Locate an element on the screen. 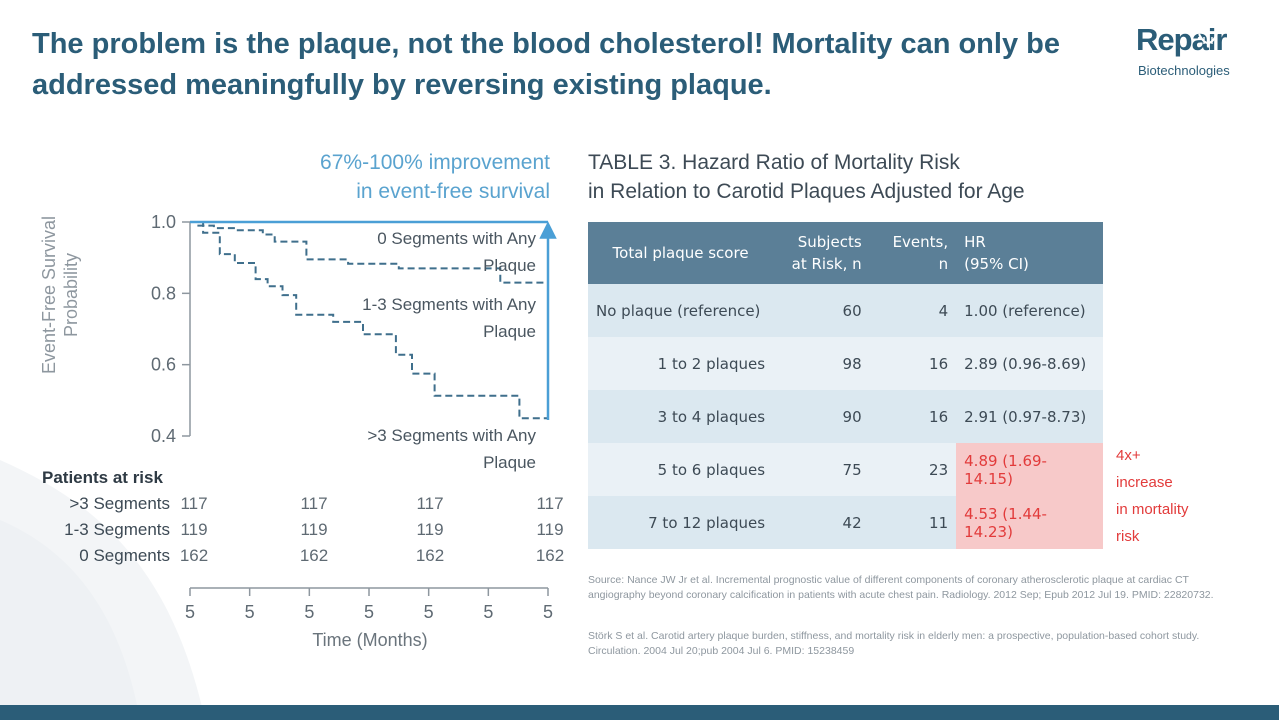 Image resolution: width=1279 pixels, height=720 pixels. increase-line-3: in mortality is located at coordinates (1152, 509).